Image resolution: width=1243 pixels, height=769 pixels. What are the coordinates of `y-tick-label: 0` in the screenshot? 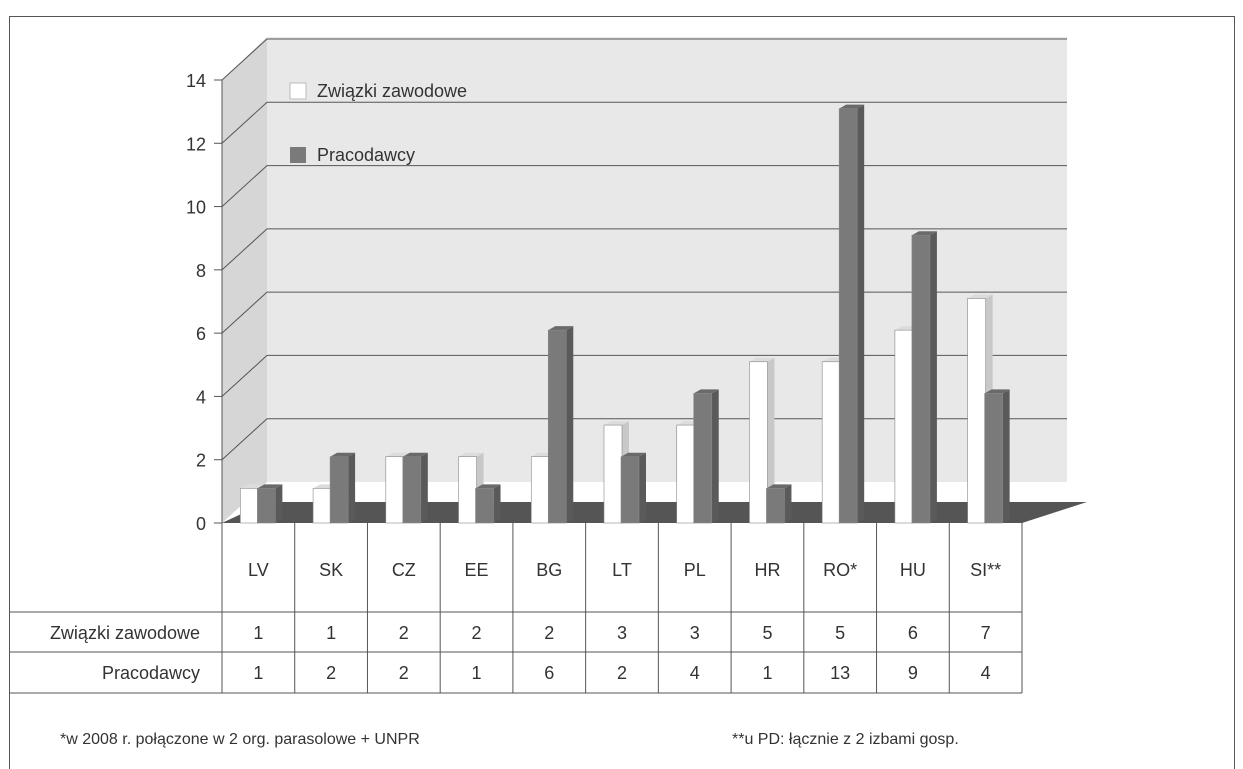 It's located at (201, 524).